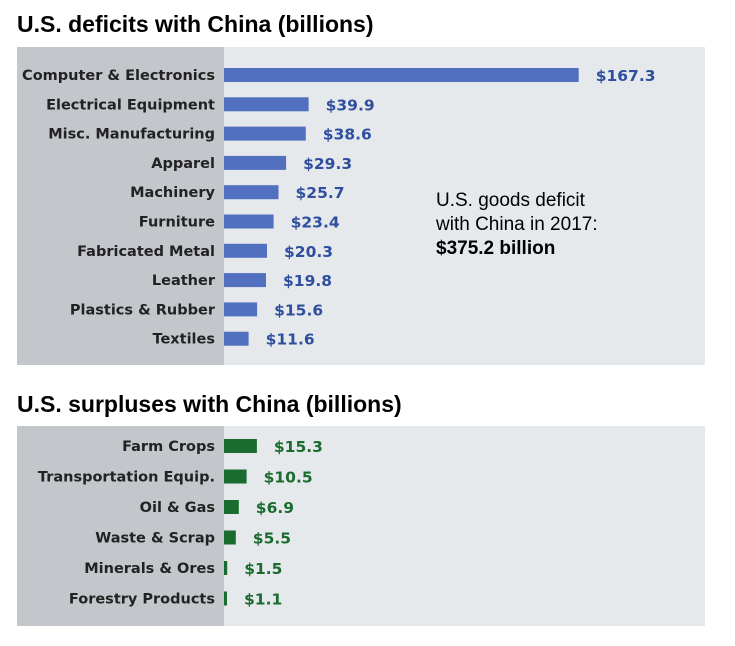 Image resolution: width=735 pixels, height=646 pixels. What do you see at coordinates (275, 508) in the screenshot?
I see `value-label: $6.9` at bounding box center [275, 508].